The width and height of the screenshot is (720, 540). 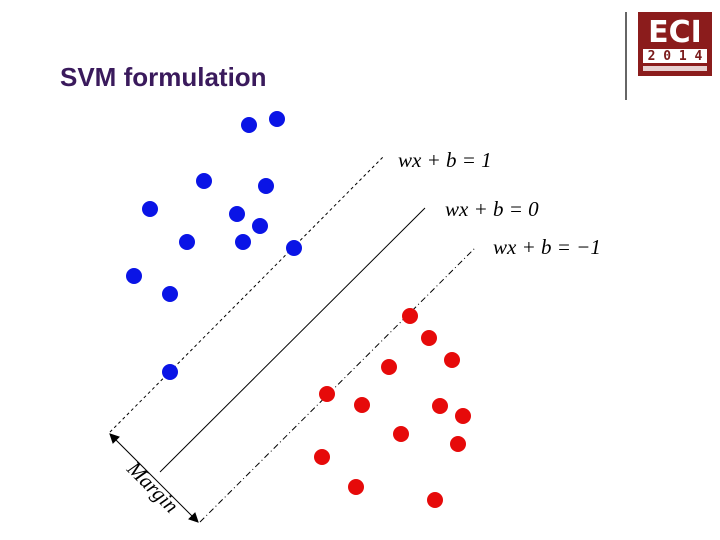 What do you see at coordinates (153, 487) in the screenshot?
I see `margin-label: Margin` at bounding box center [153, 487].